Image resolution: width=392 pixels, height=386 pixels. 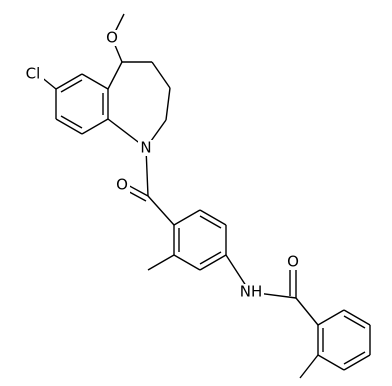 What do you see at coordinates (33, 74) in the screenshot?
I see `atom-label: Cl` at bounding box center [33, 74].